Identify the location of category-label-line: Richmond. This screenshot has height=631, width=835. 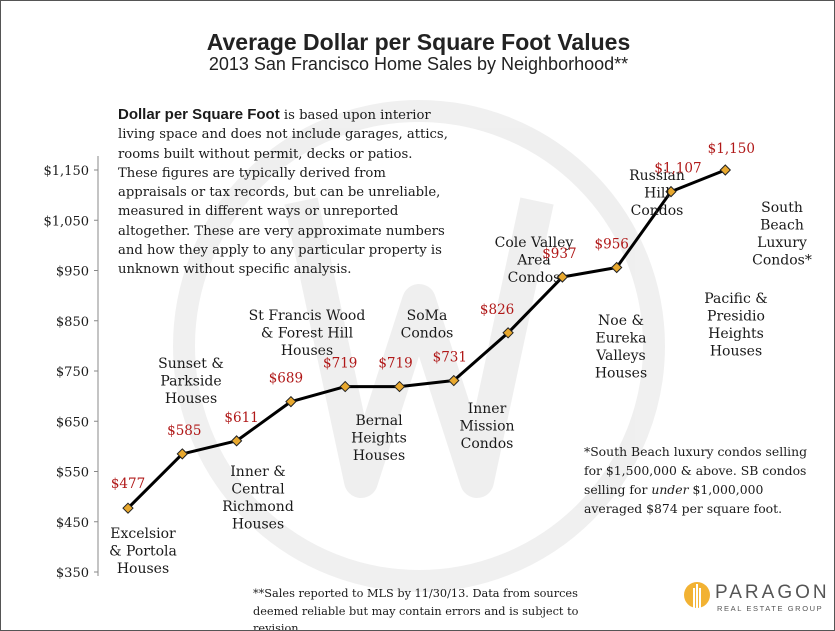
(258, 507).